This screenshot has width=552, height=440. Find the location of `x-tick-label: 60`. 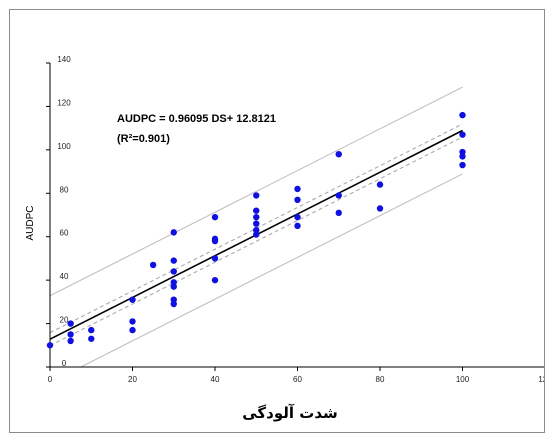

x-tick-label: 60 is located at coordinates (297, 379).